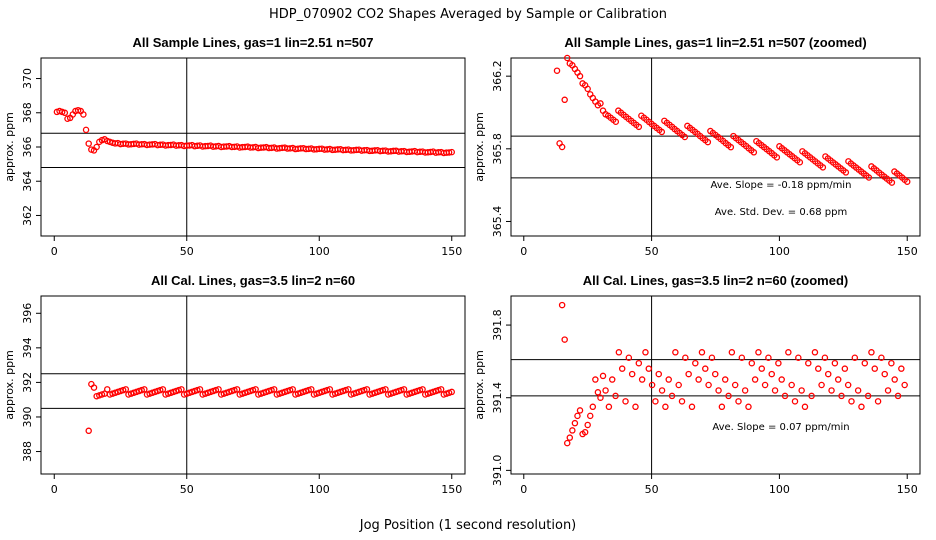 The width and height of the screenshot is (936, 540). Describe the element at coordinates (253, 42) in the screenshot. I see `panel-title: All Sample Lines, gas=1 lin=2.51 n=507` at that location.